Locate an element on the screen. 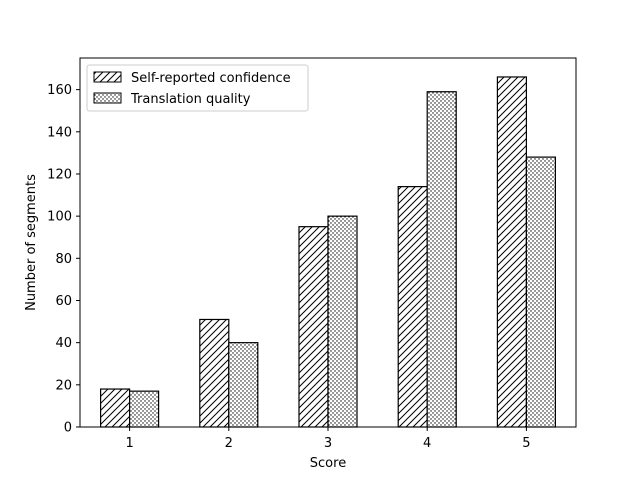 The height and width of the screenshot is (485, 640). y-tick-label: 160 is located at coordinates (59, 90).